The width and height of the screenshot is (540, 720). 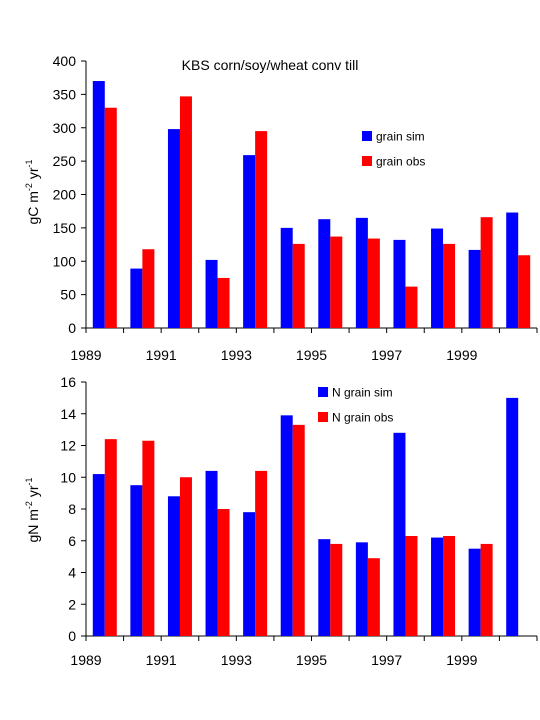 I want to click on y-tick-label: 16, so click(x=68, y=382).